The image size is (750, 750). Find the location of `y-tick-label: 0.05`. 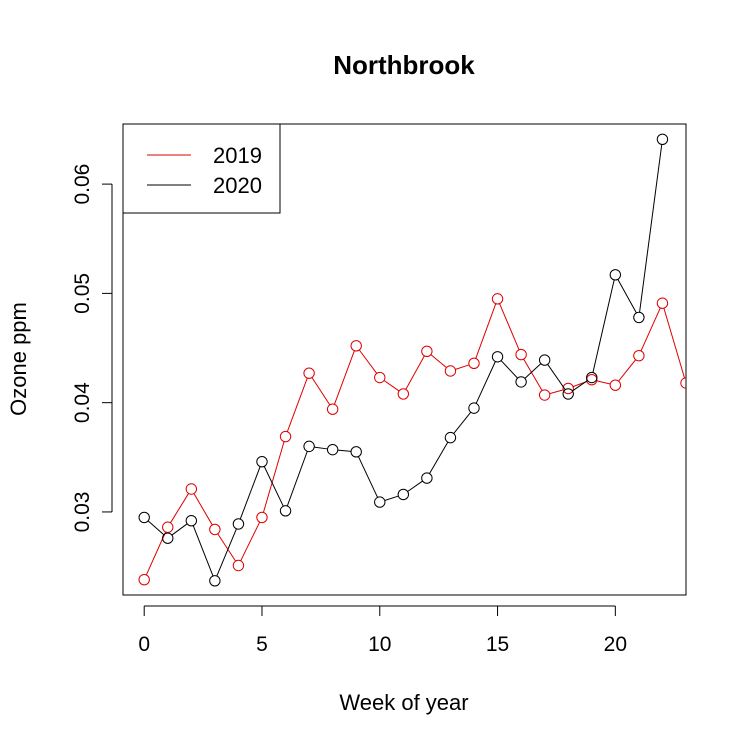

y-tick-label: 0.05 is located at coordinates (82, 293).